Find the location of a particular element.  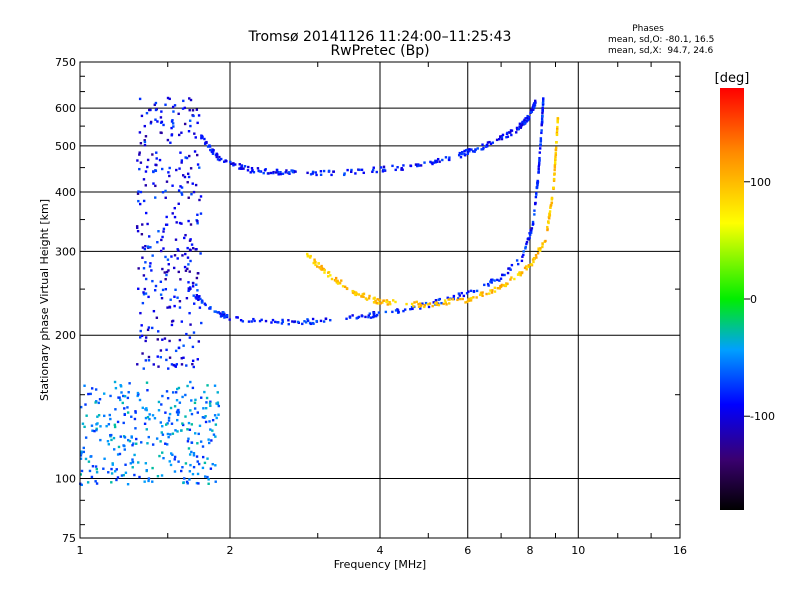

y-tick-label: 100 is located at coordinates (65, 479).